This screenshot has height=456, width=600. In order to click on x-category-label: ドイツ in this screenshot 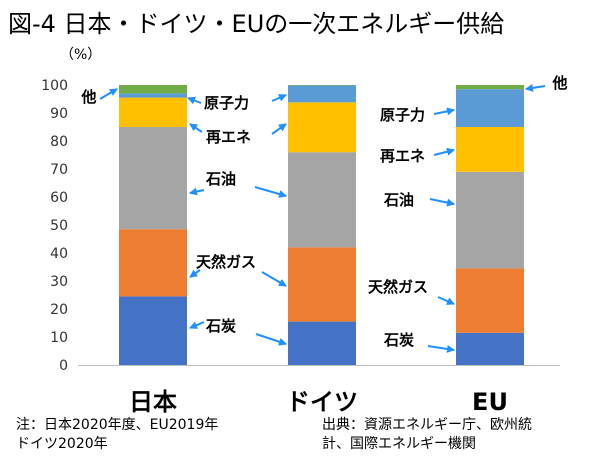, I will do `click(322, 402)`.